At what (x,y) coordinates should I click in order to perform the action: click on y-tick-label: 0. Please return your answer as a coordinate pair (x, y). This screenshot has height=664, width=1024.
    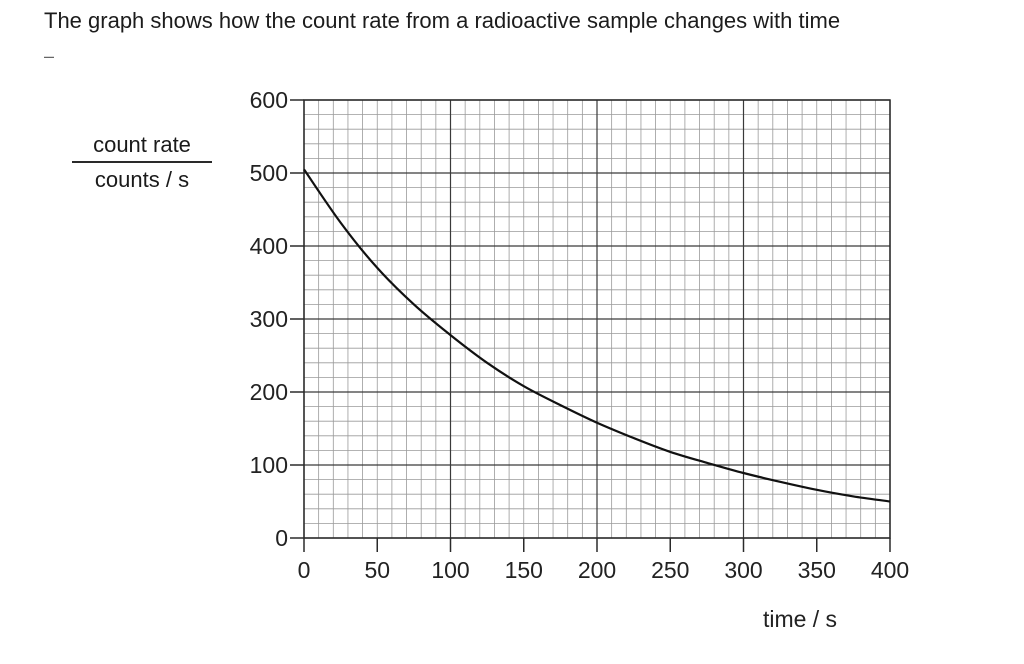
    Looking at the image, I should click on (281, 538).